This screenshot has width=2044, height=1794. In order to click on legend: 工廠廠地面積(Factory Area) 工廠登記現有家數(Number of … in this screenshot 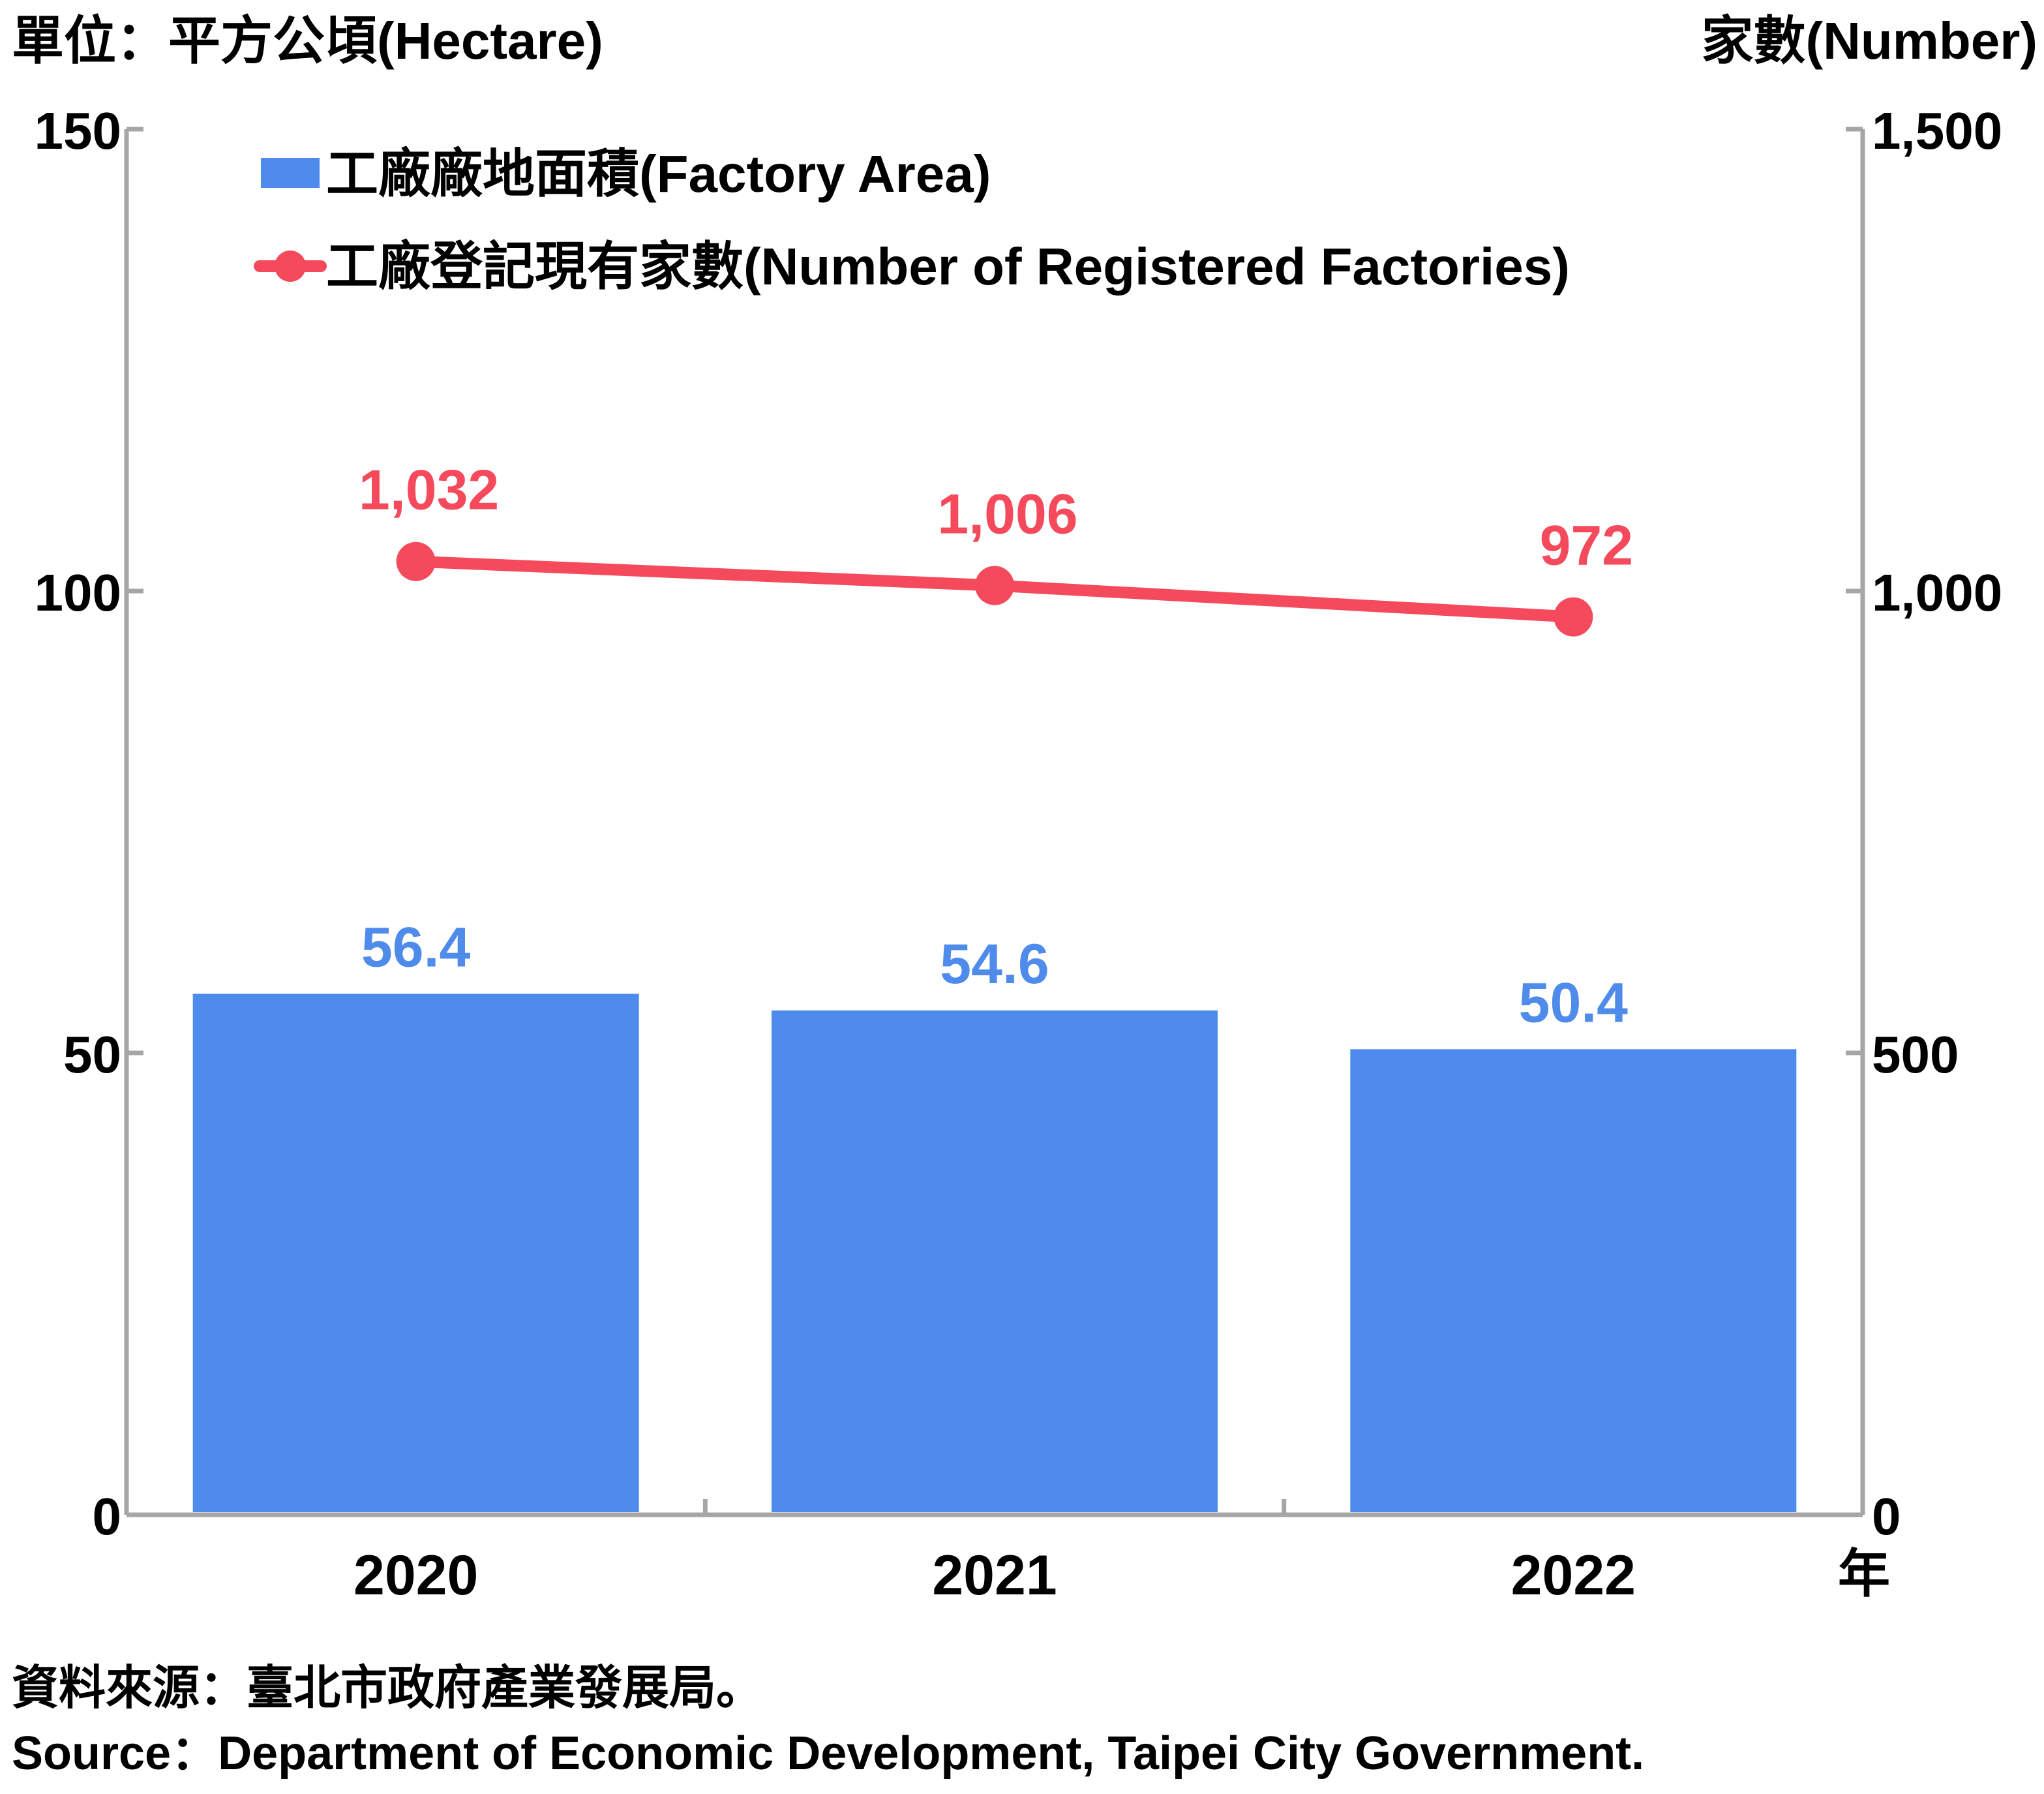, I will do `click(912, 220)`.